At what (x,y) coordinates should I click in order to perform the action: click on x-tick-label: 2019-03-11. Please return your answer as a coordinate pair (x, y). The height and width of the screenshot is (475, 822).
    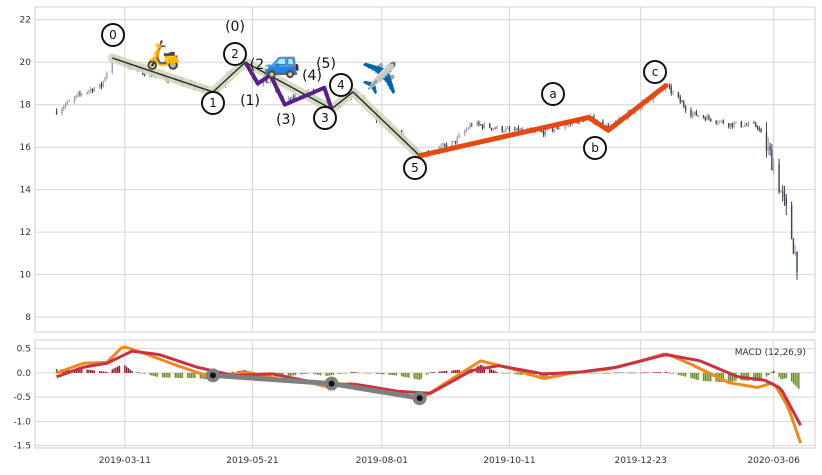
    Looking at the image, I should click on (125, 461).